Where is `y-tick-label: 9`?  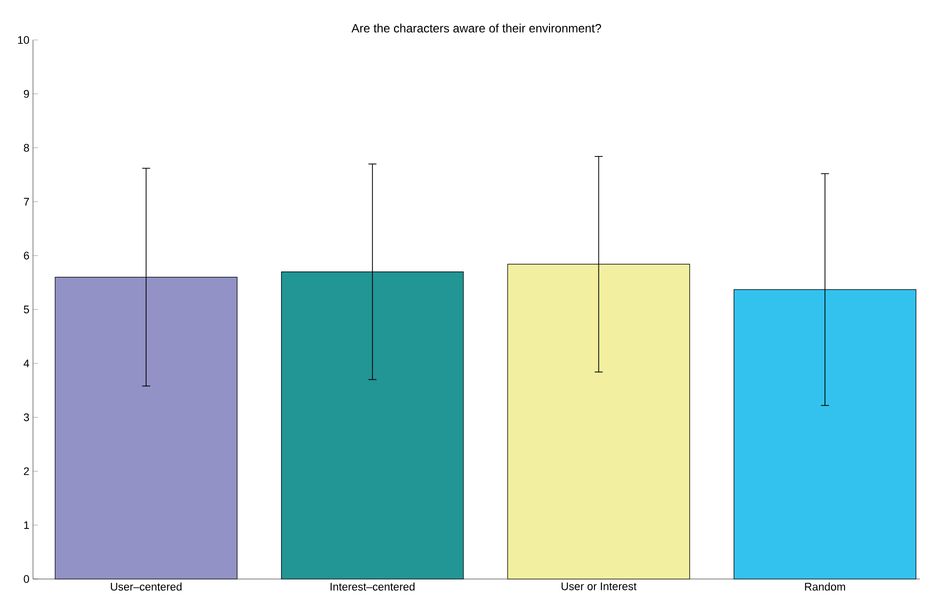 y-tick-label: 9 is located at coordinates (26, 94).